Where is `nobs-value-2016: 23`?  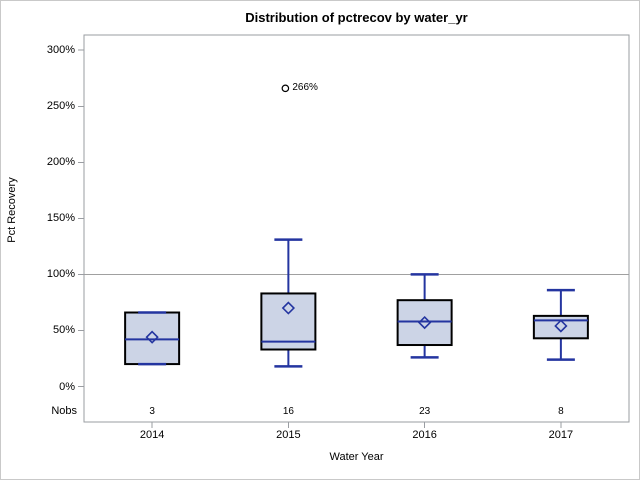
nobs-value-2016: 23 is located at coordinates (425, 411).